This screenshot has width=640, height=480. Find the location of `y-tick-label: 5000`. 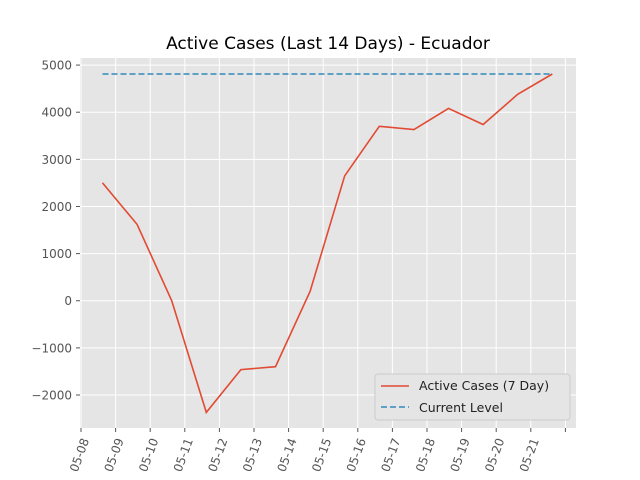

y-tick-label: 5000 is located at coordinates (56, 66).